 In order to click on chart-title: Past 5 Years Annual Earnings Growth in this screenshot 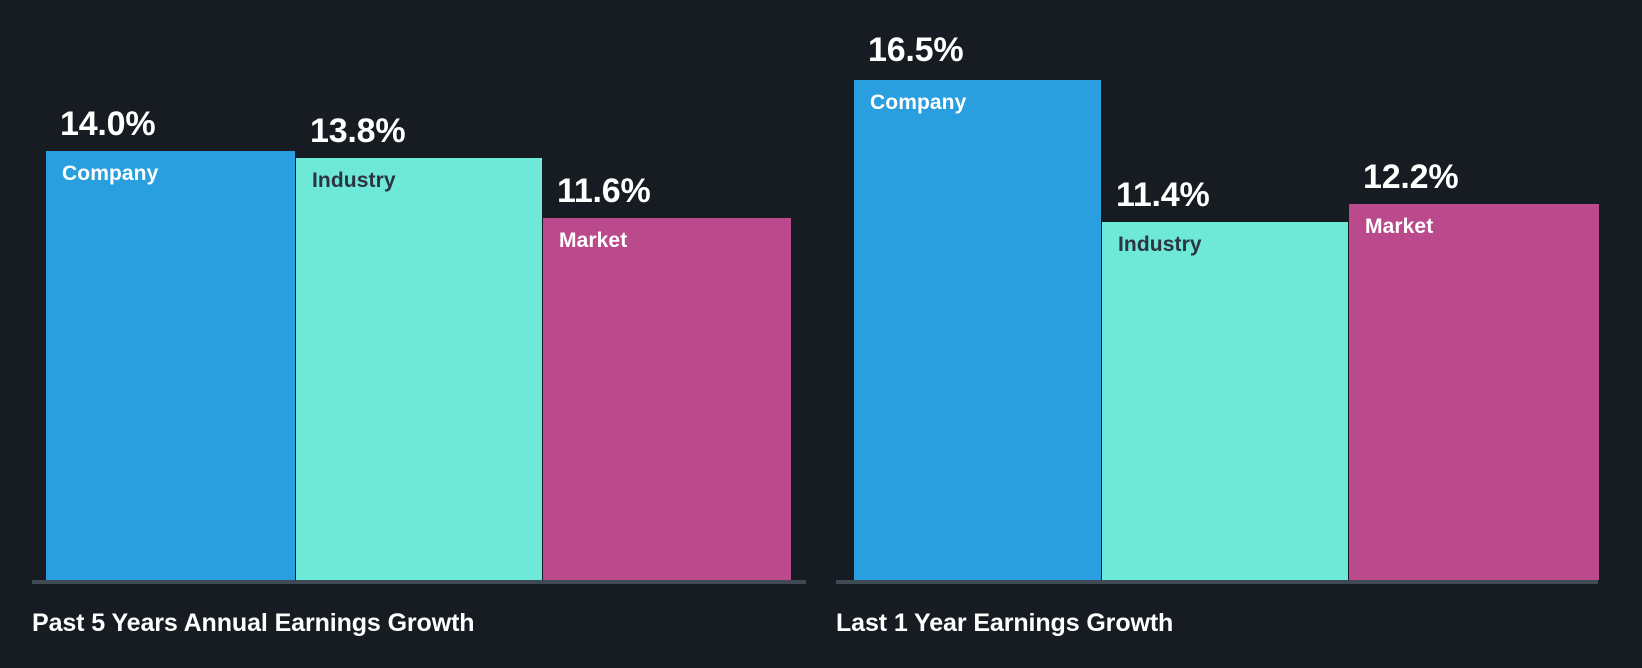, I will do `click(253, 623)`.